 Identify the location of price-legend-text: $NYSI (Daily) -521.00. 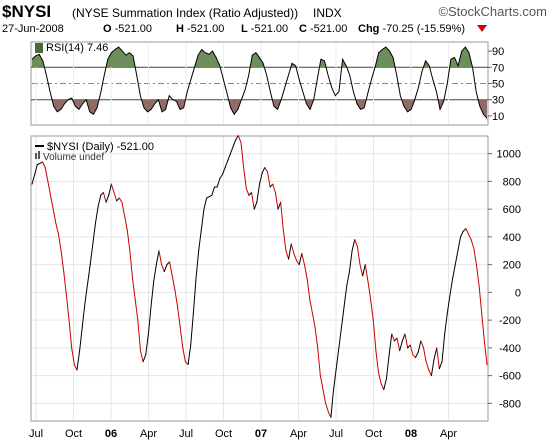
(100, 147).